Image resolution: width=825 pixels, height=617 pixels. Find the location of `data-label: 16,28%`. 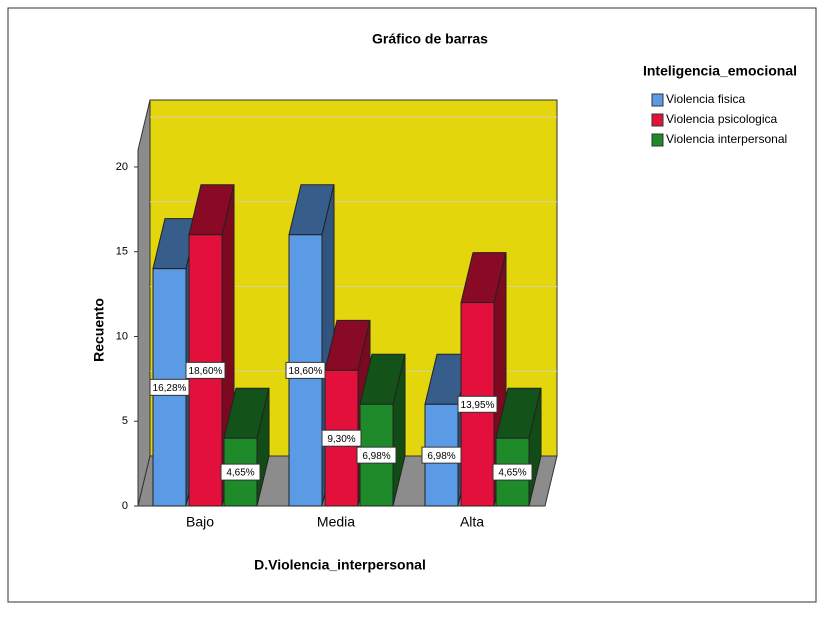

data-label: 16,28% is located at coordinates (170, 388).